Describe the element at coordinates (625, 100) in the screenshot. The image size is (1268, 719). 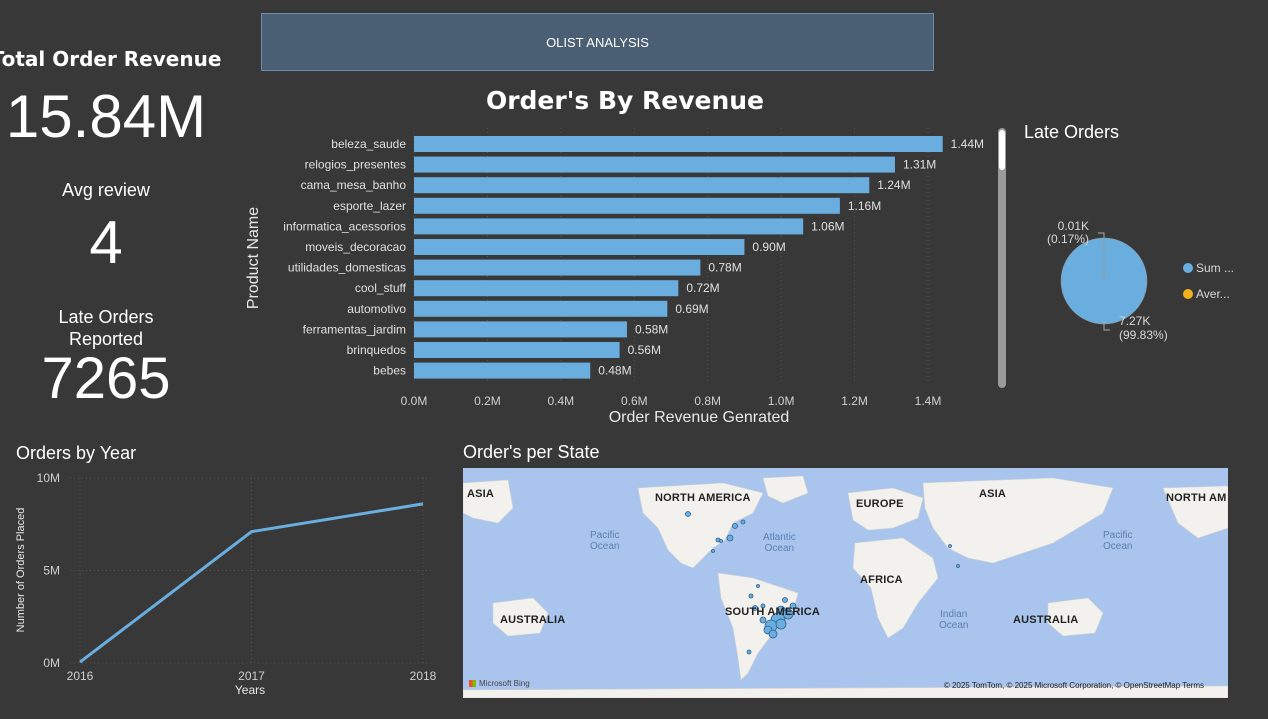
I see `bar-chart-title: Order's By Revenue` at that location.